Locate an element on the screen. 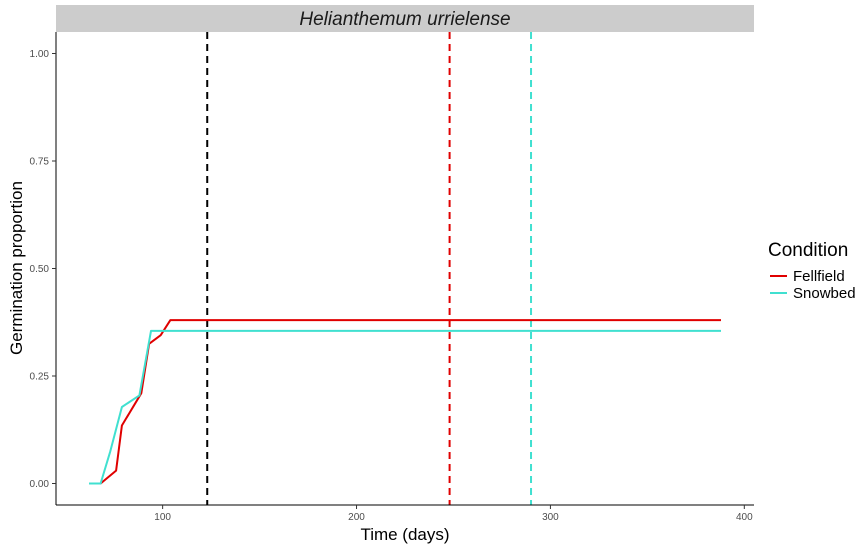 This screenshot has width=866, height=550. y-axis-title: Germination proportion is located at coordinates (16, 268).